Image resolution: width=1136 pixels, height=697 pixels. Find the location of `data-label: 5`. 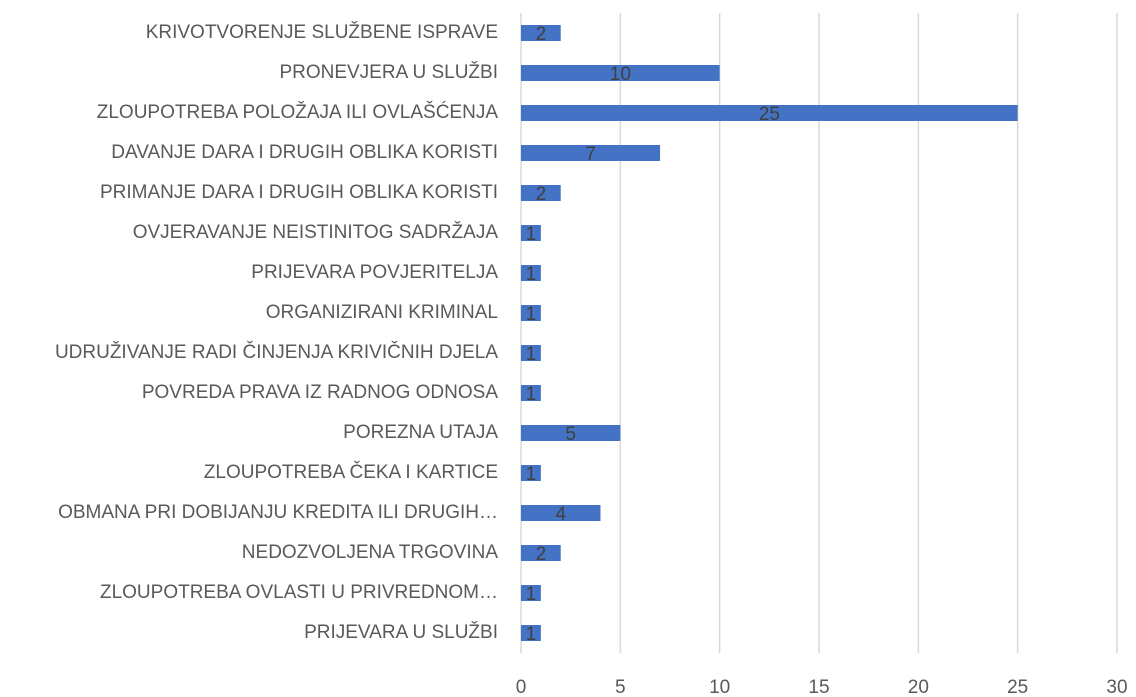

data-label: 5 is located at coordinates (570, 434).